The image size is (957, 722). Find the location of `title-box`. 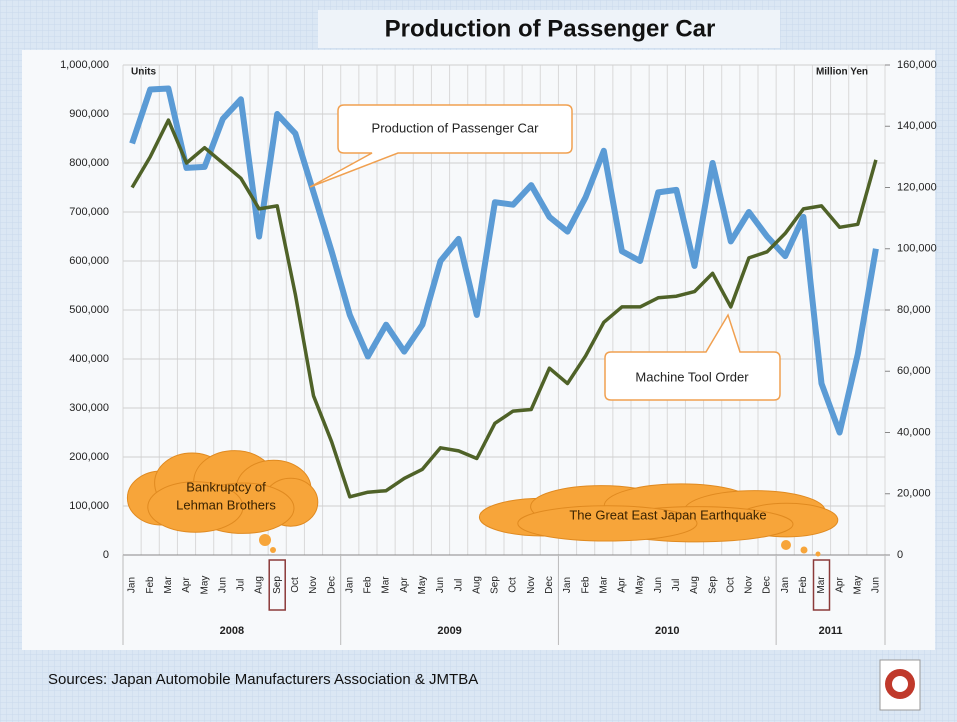

title-box is located at coordinates (549, 29).